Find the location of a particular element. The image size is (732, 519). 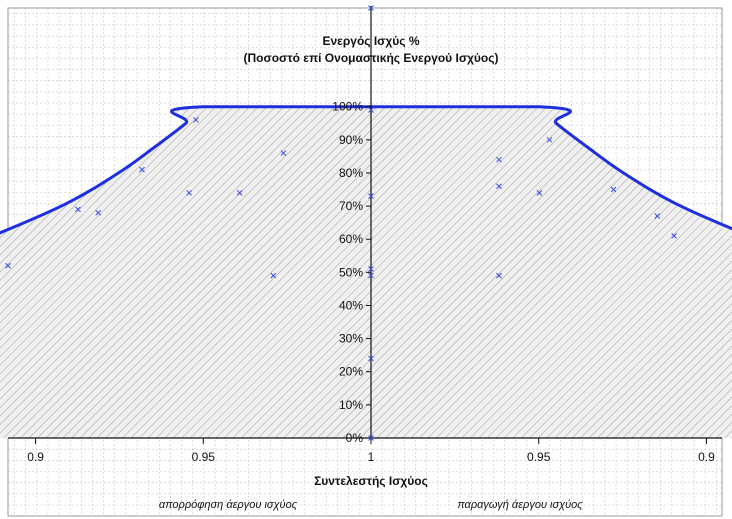

x-axis-title: Συντελεστής Ισχύος is located at coordinates (371, 481).